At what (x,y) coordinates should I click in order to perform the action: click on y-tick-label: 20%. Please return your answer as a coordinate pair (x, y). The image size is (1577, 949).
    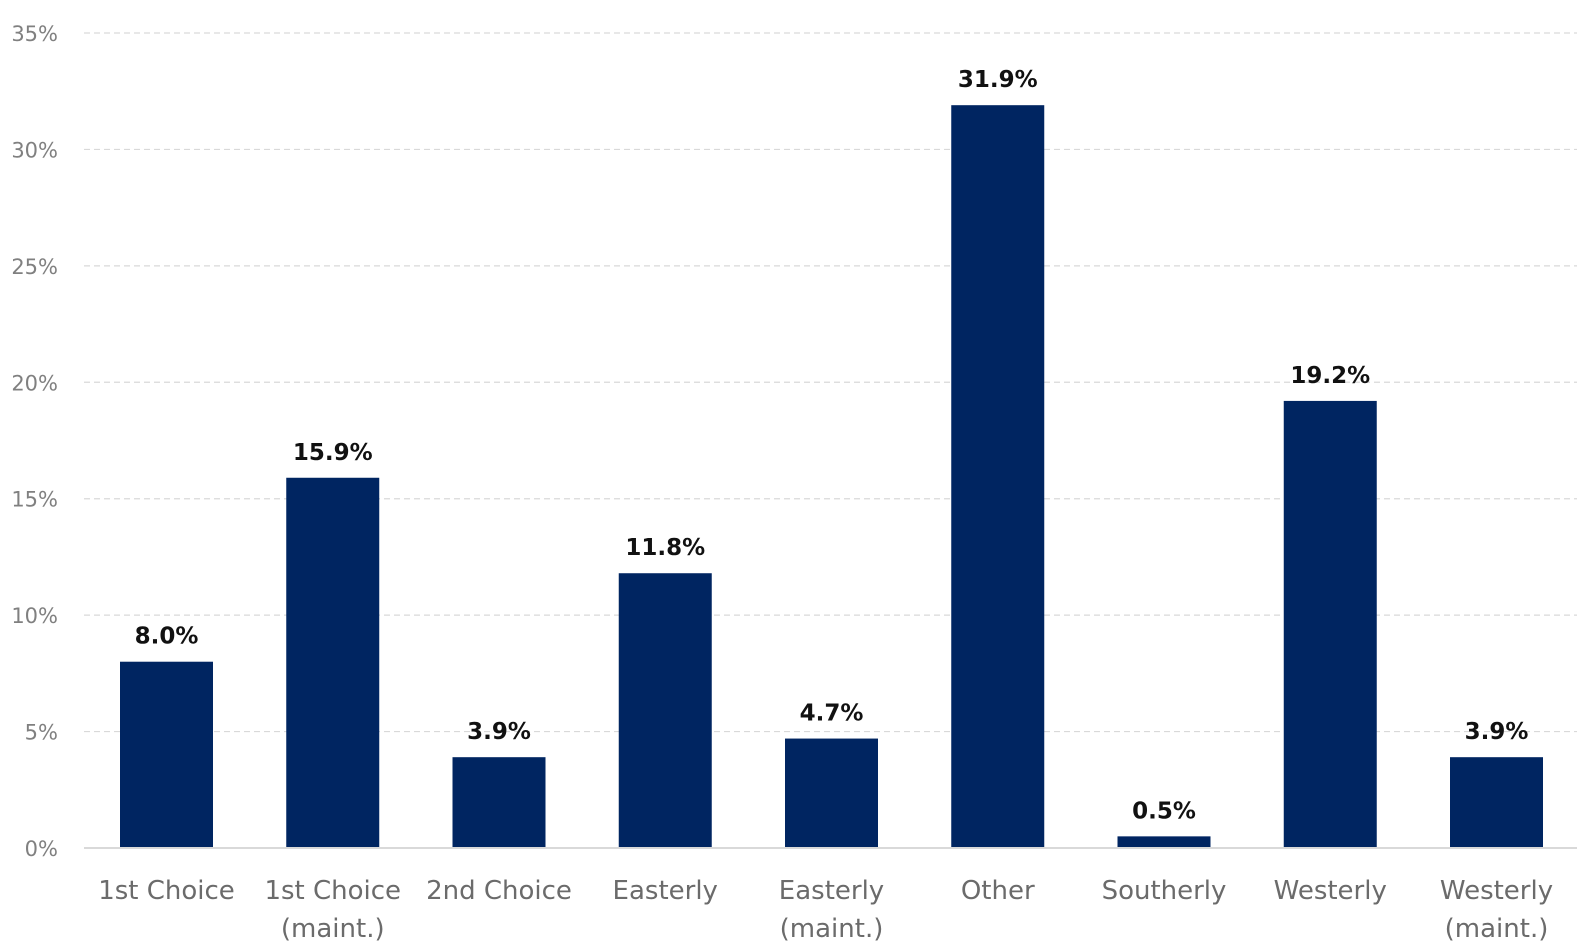
    Looking at the image, I should click on (34, 383).